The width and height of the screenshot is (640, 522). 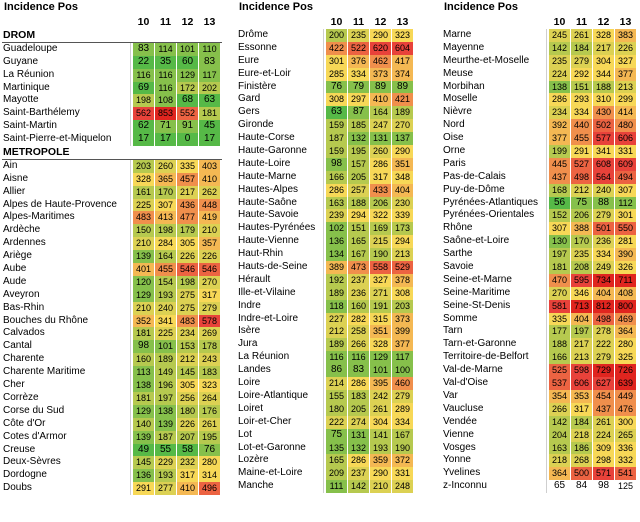 What do you see at coordinates (209, 411) in the screenshot?
I see `value-cell: 176` at bounding box center [209, 411].